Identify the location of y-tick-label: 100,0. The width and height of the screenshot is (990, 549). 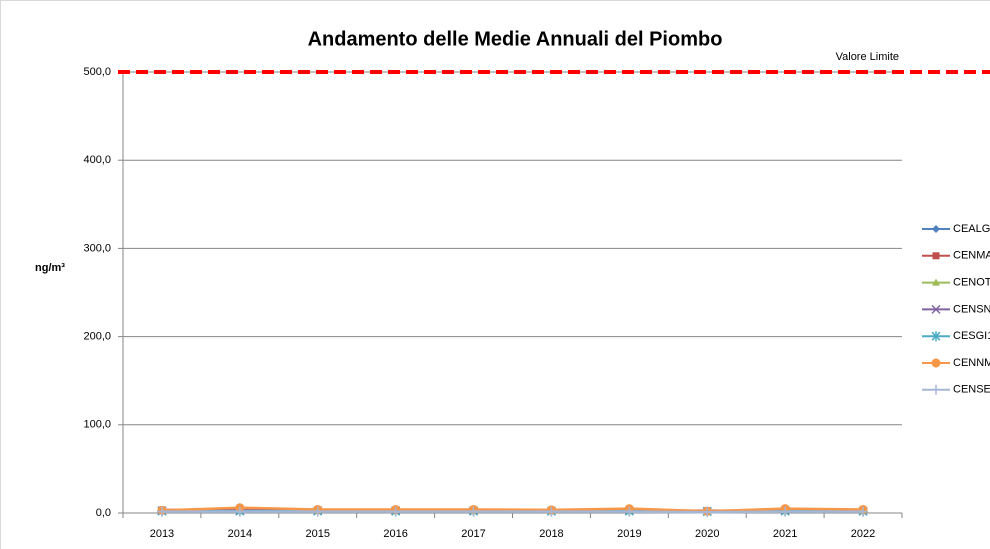
(97, 425).